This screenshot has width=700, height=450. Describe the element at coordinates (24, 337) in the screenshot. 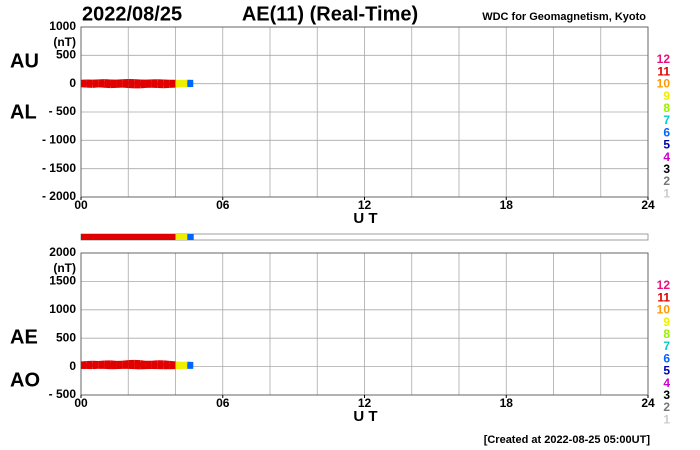

I see `series-label: AE` at that location.